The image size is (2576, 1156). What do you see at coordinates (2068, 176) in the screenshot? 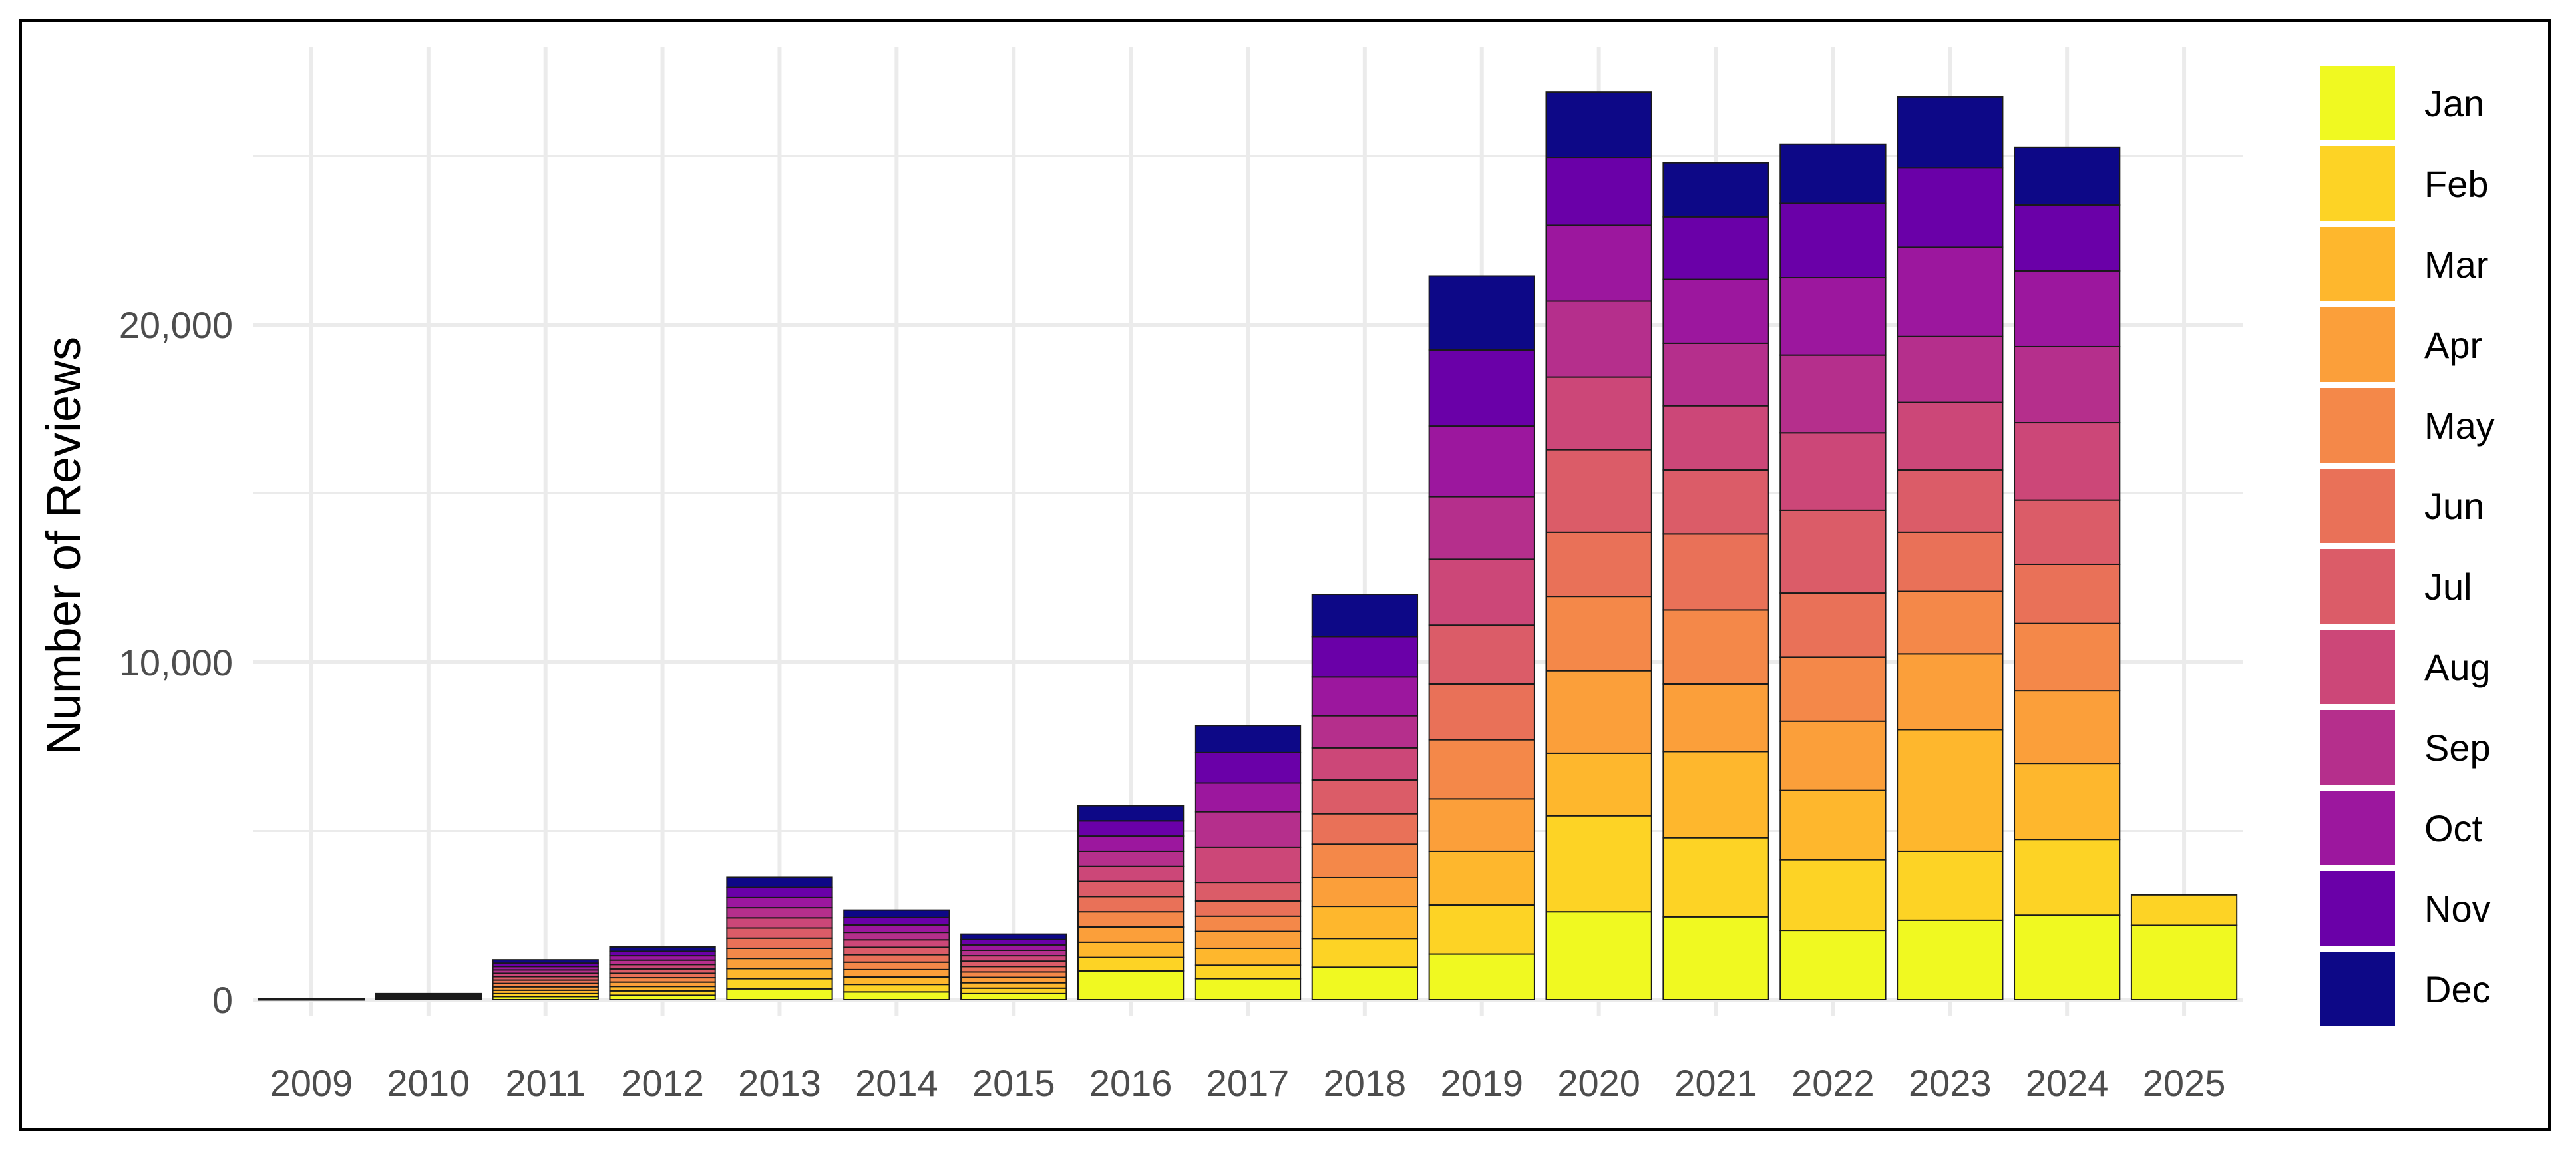
I see `bar-segment-2024-dec` at bounding box center [2068, 176].